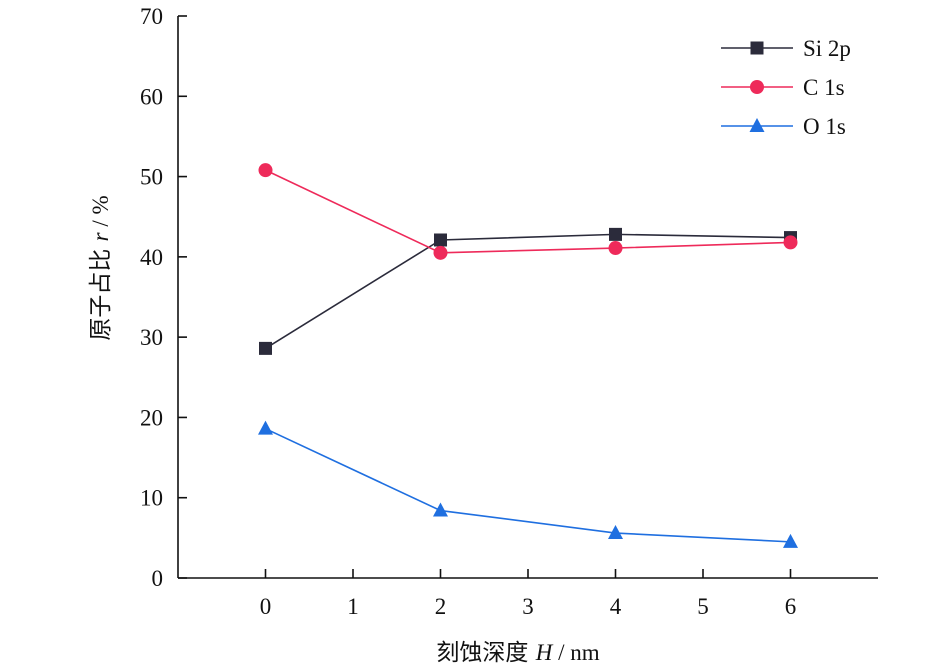 The height and width of the screenshot is (670, 945). I want to click on legend-label: O 1s, so click(824, 126).